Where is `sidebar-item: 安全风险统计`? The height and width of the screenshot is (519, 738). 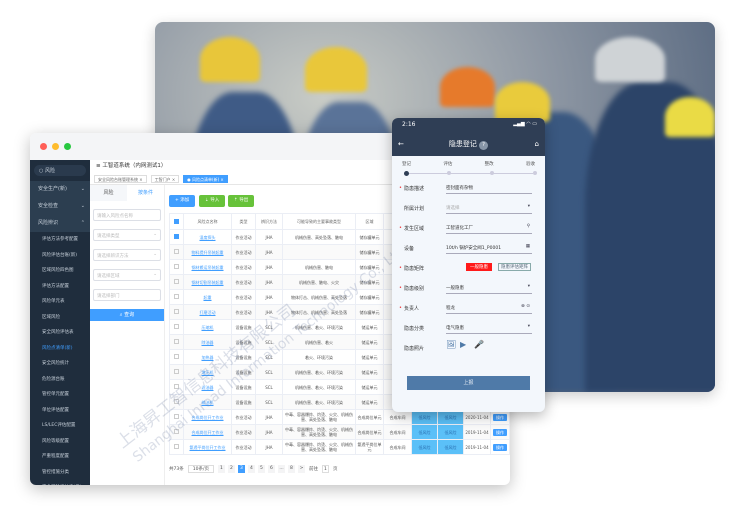 sidebar-item: 安全风险统计 is located at coordinates (55, 363).